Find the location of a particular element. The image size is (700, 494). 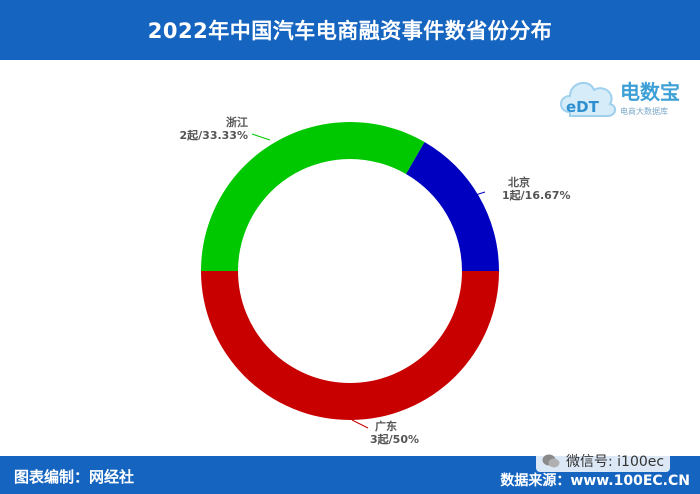

chart-title-bar: 2022年中国汽车电商融资事件数省份分布 is located at coordinates (350, 30).